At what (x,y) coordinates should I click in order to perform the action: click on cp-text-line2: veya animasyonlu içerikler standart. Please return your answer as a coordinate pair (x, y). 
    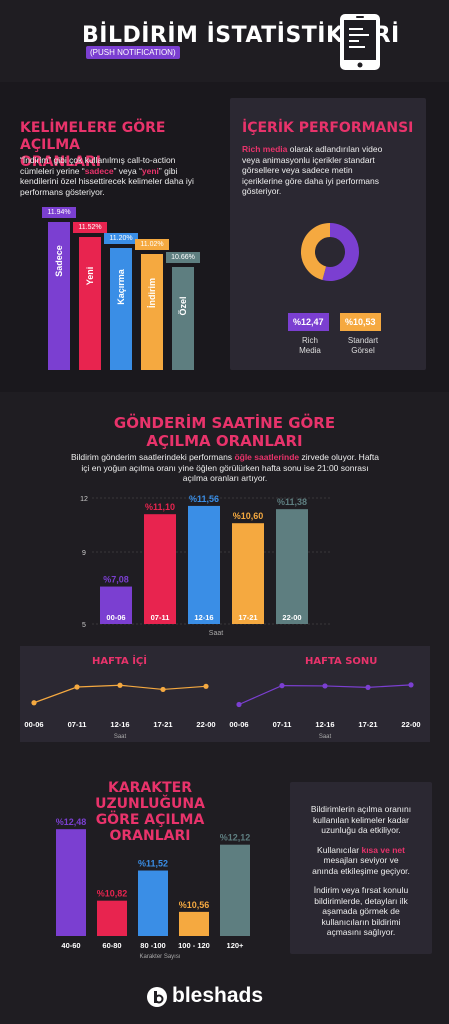
    Looking at the image, I should click on (308, 159).